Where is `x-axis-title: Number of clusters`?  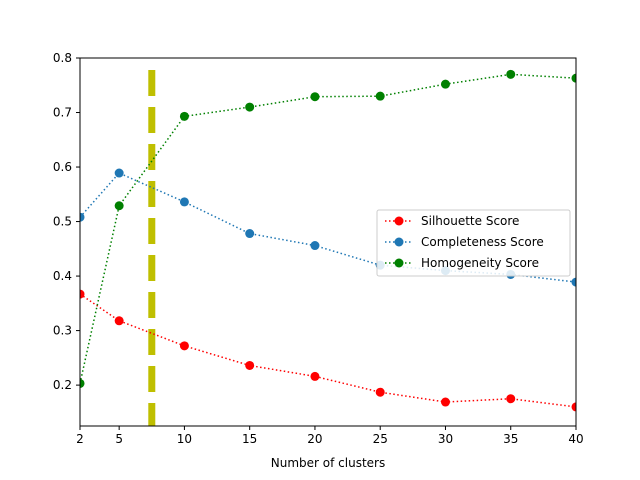 x-axis-title: Number of clusters is located at coordinates (328, 463).